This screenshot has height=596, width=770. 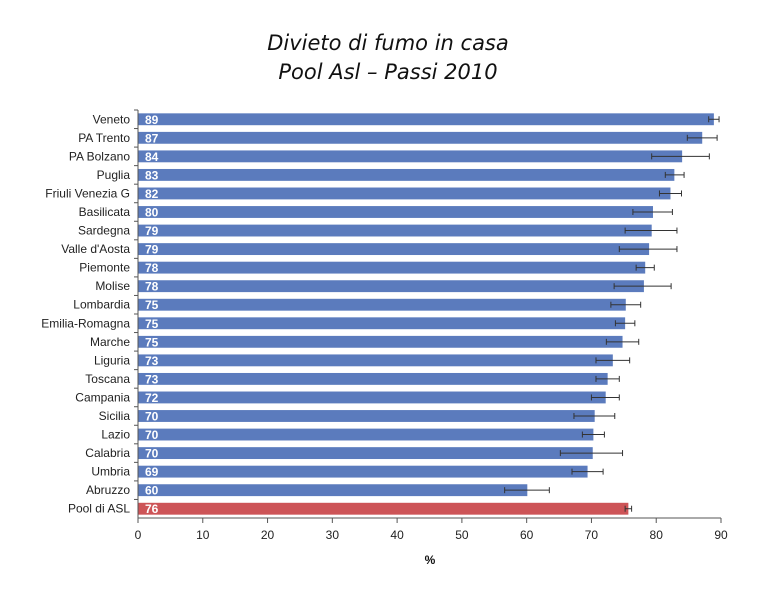 What do you see at coordinates (104, 231) in the screenshot?
I see `category-label-6: Sardegna` at bounding box center [104, 231].